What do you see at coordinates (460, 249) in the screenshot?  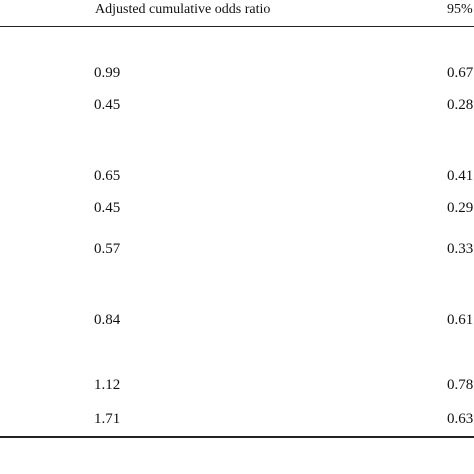 I see `cell-ci: 0.33` at bounding box center [460, 249].